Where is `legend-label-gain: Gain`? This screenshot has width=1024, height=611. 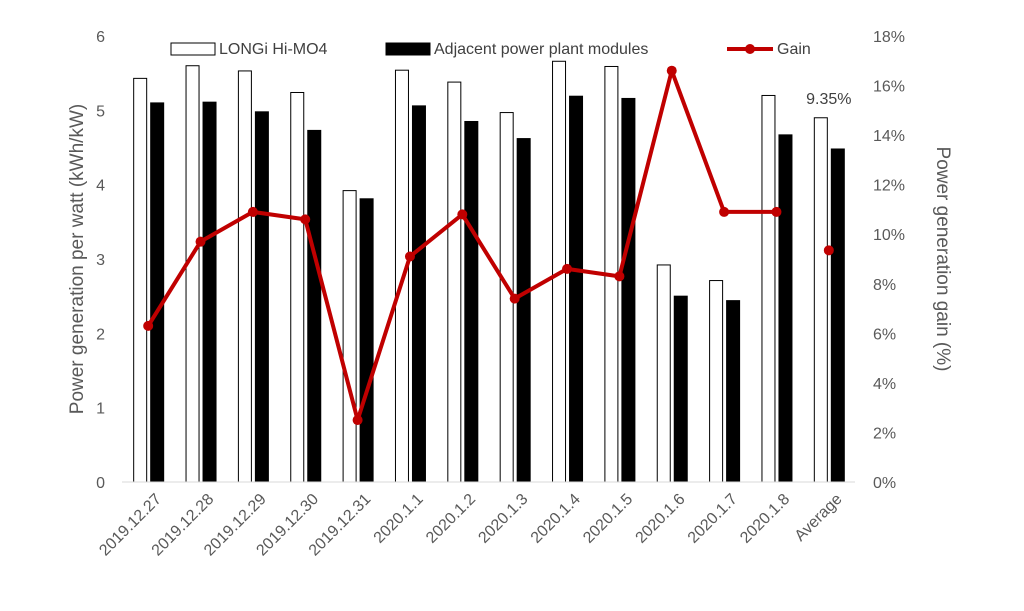
legend-label-gain: Gain is located at coordinates (794, 49).